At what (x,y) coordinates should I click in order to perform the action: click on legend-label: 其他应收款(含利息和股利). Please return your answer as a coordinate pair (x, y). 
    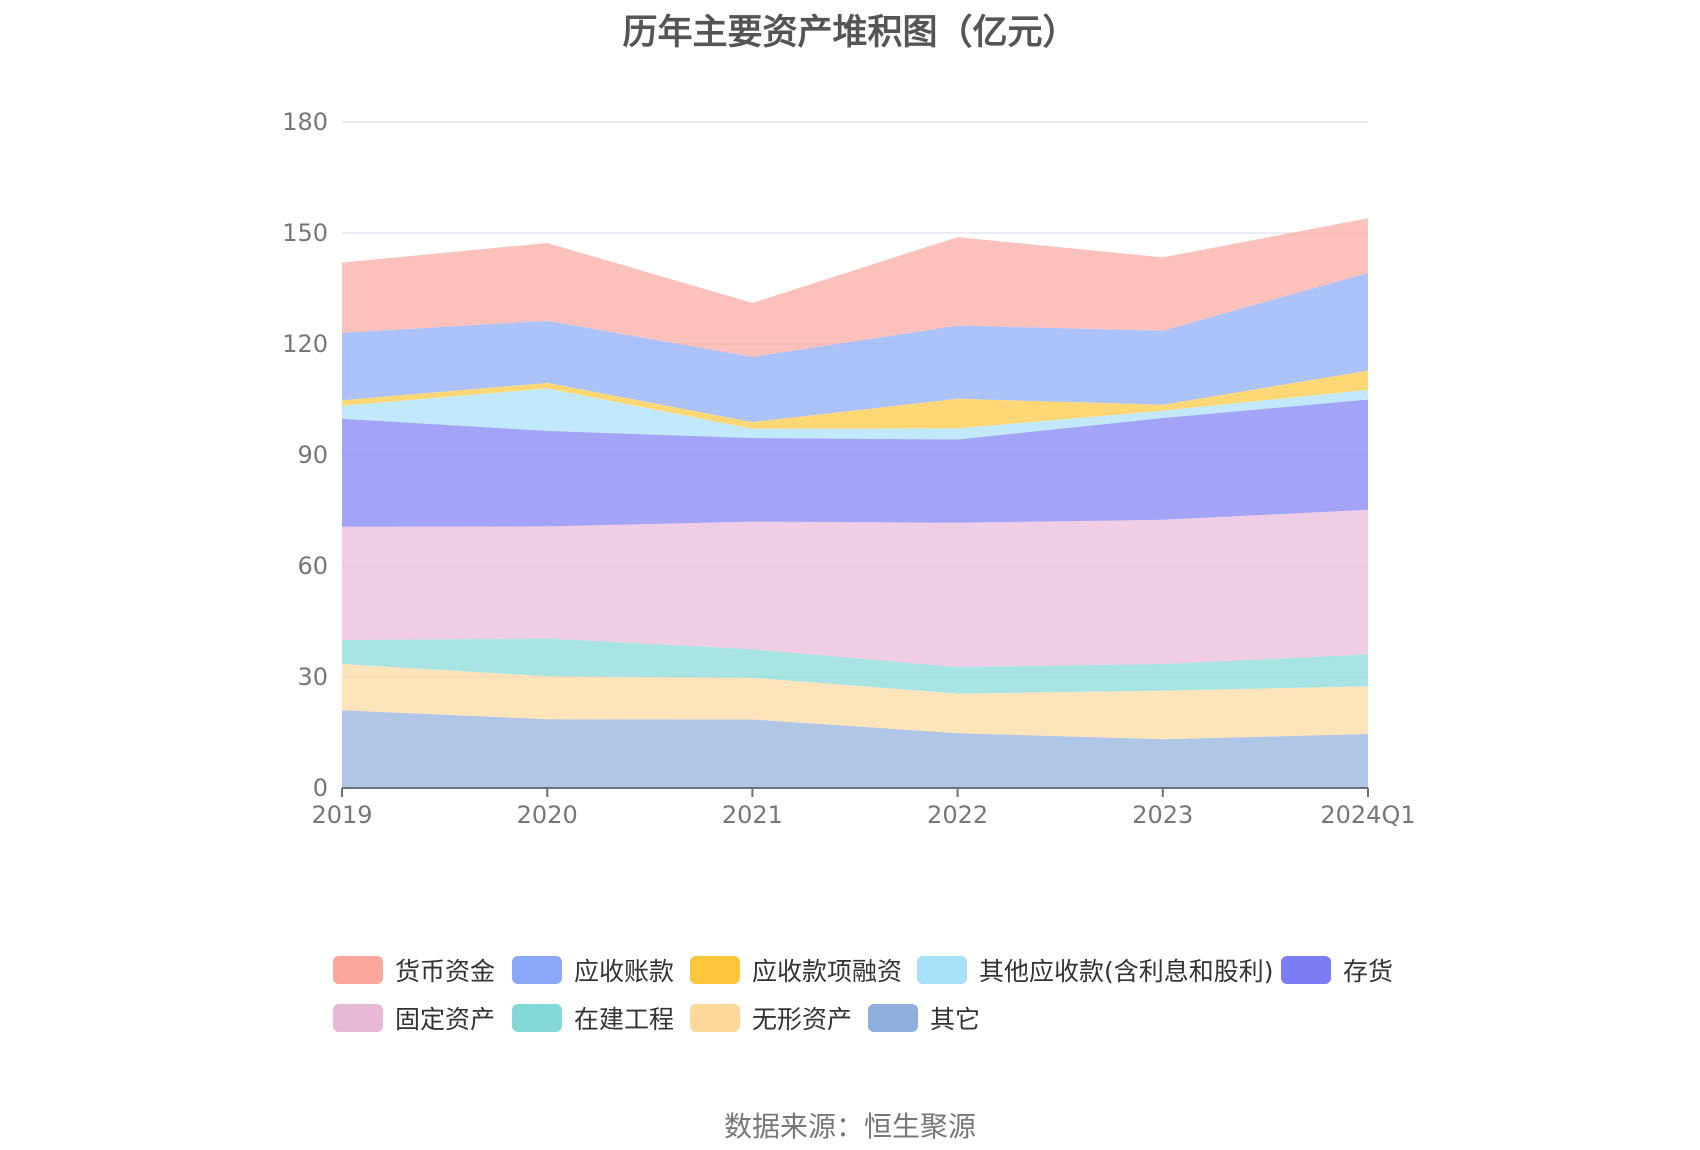
    Looking at the image, I should click on (1126, 971).